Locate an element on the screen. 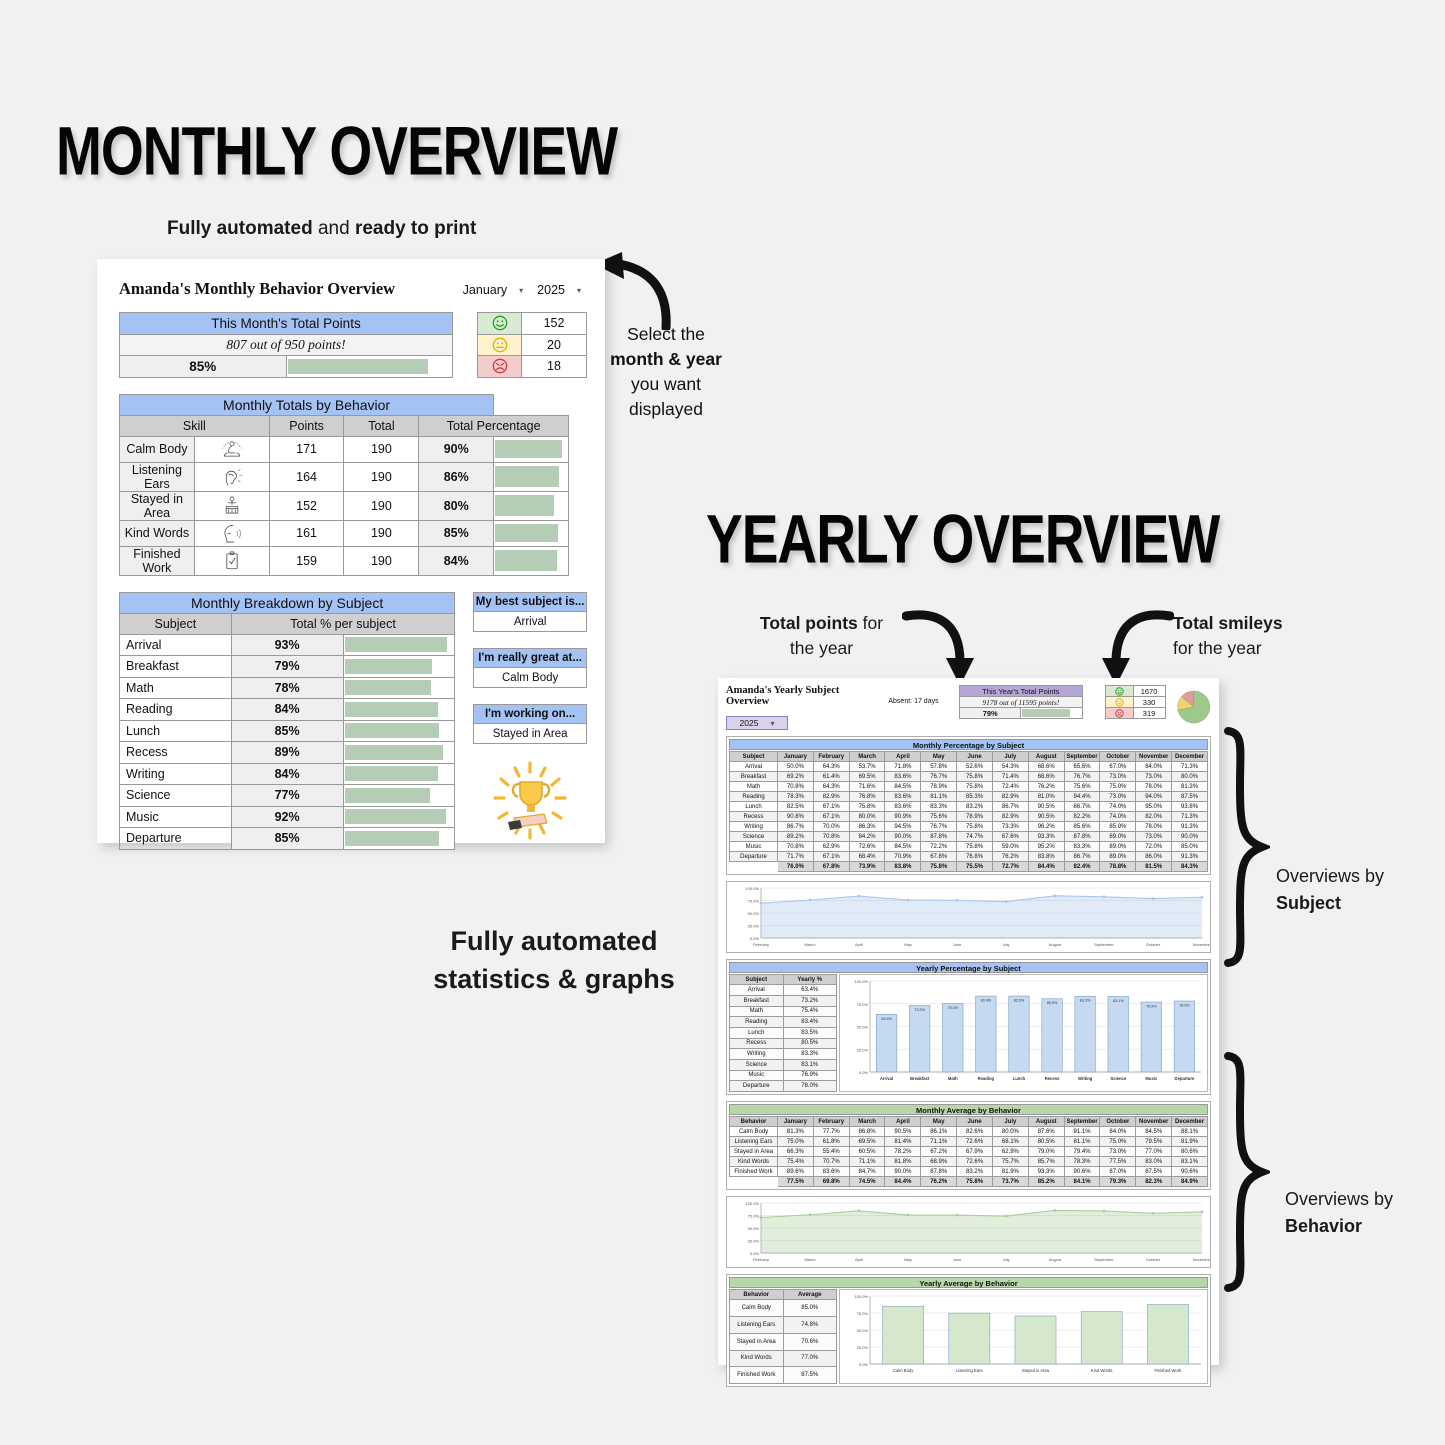  grid-total-cell: 83.8% is located at coordinates (903, 866).